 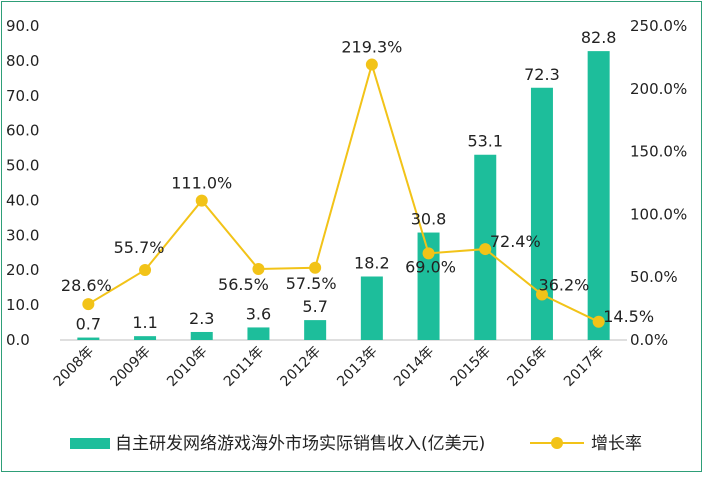 I want to click on x-tick-label: 2010年, so click(x=187, y=367).